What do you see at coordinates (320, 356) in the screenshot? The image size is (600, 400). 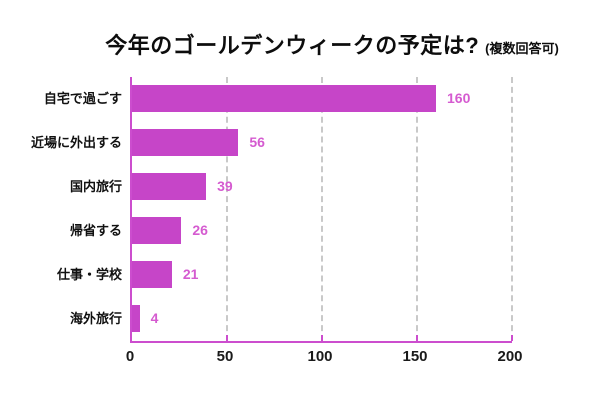 I see `x-tick-label-100: 100` at bounding box center [320, 356].